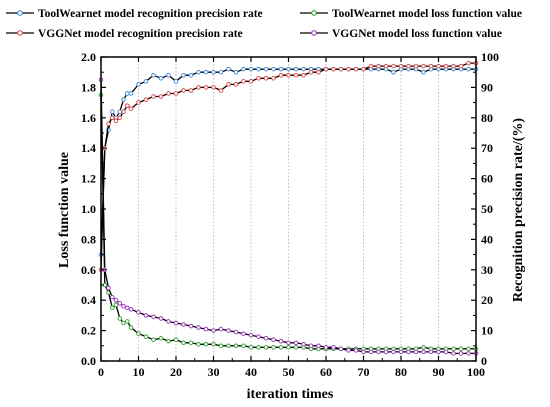  I want to click on legend-item-2: ToolWearnet model loss function value, so click(411, 14).